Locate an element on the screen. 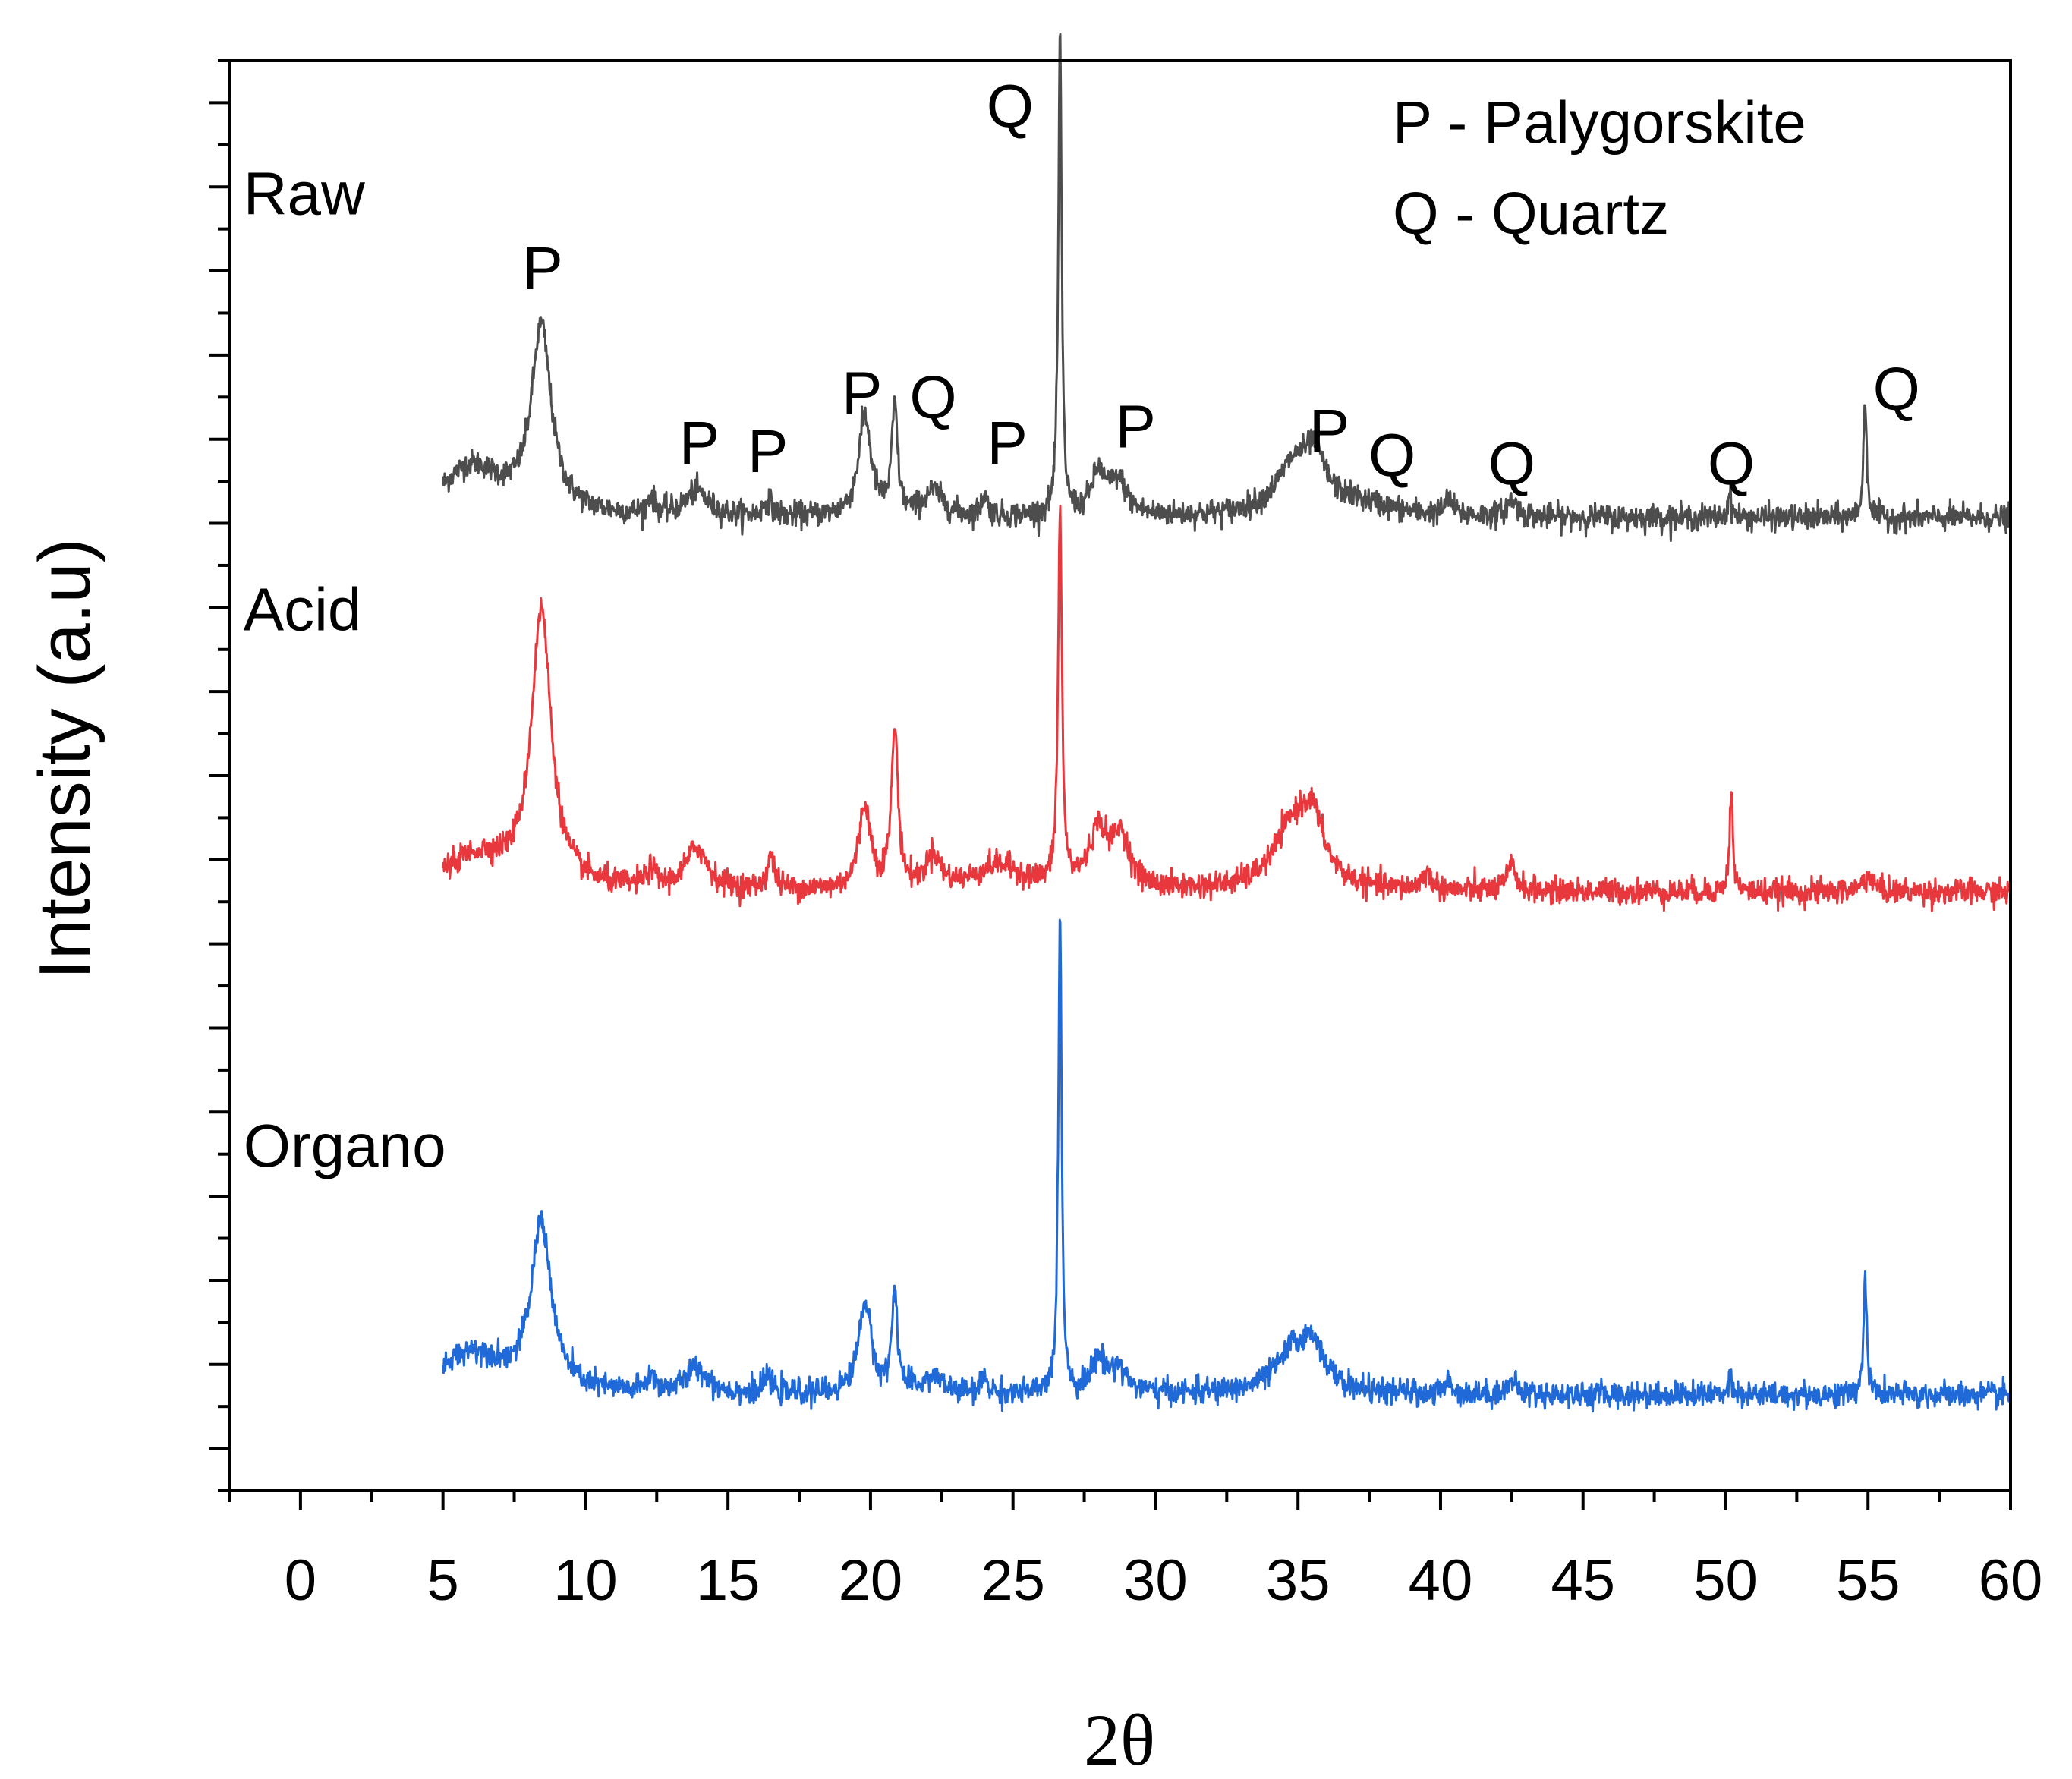 The width and height of the screenshot is (2072, 1779). legend-entry-palygorskite: P - Palygorskite is located at coordinates (1599, 123).